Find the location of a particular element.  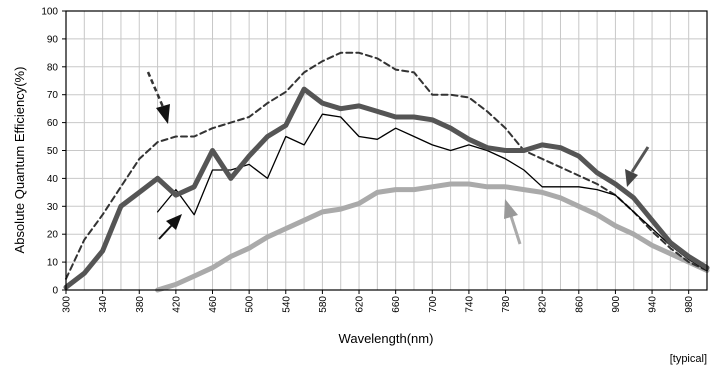

y-tick-label: 70 is located at coordinates (53, 95).